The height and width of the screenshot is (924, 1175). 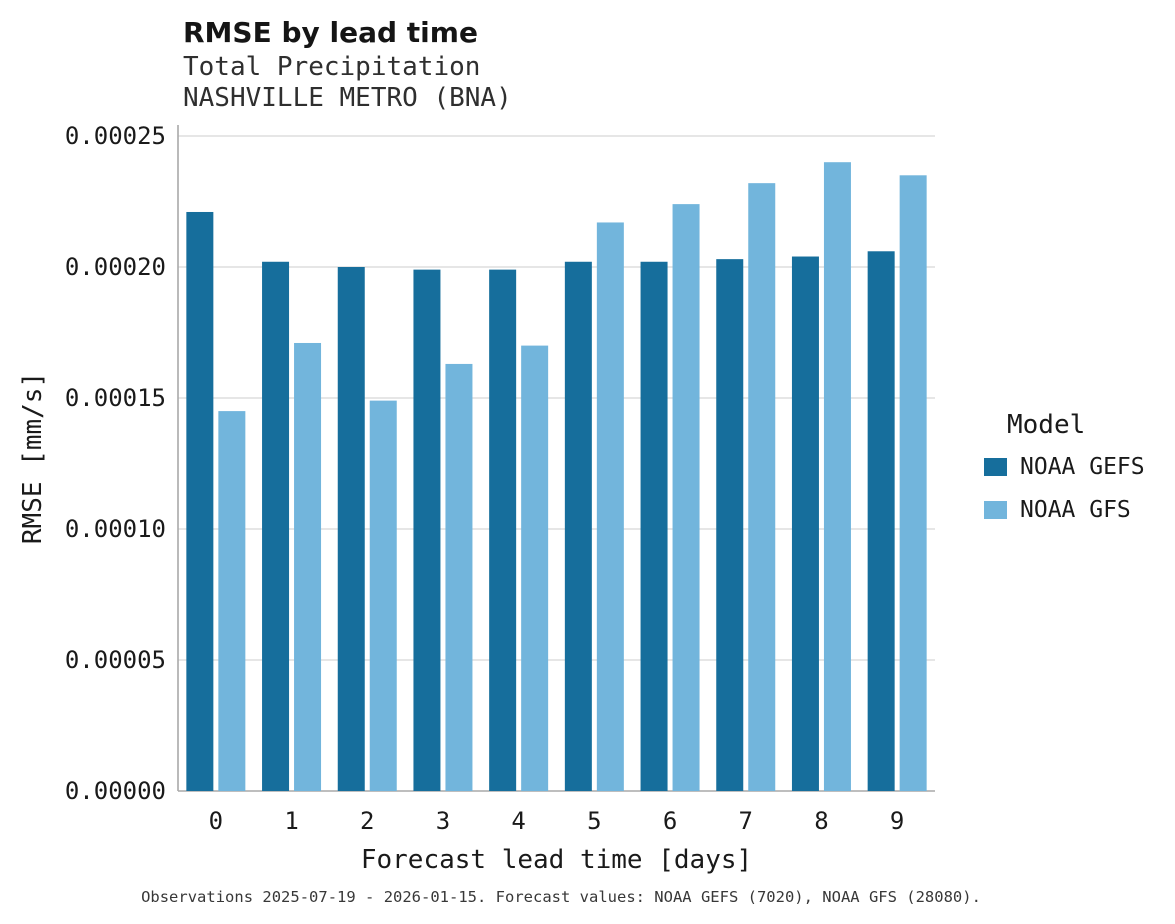 What do you see at coordinates (115, 398) in the screenshot?
I see `y-tick-label: 0.00015` at bounding box center [115, 398].